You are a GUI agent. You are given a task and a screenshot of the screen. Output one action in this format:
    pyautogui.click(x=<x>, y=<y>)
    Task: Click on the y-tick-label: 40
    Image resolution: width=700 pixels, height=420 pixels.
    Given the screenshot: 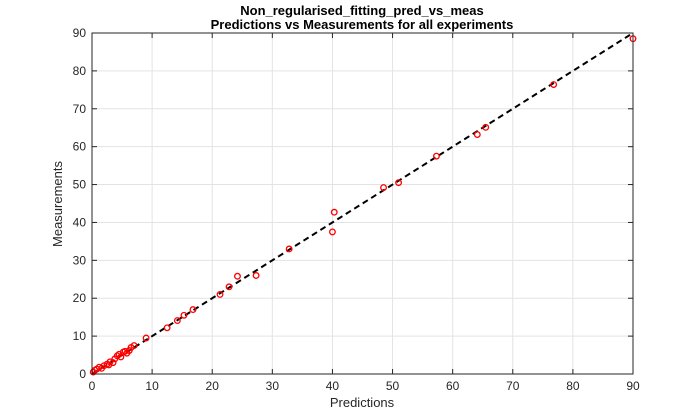 What is the action you would take?
    pyautogui.click(x=80, y=222)
    